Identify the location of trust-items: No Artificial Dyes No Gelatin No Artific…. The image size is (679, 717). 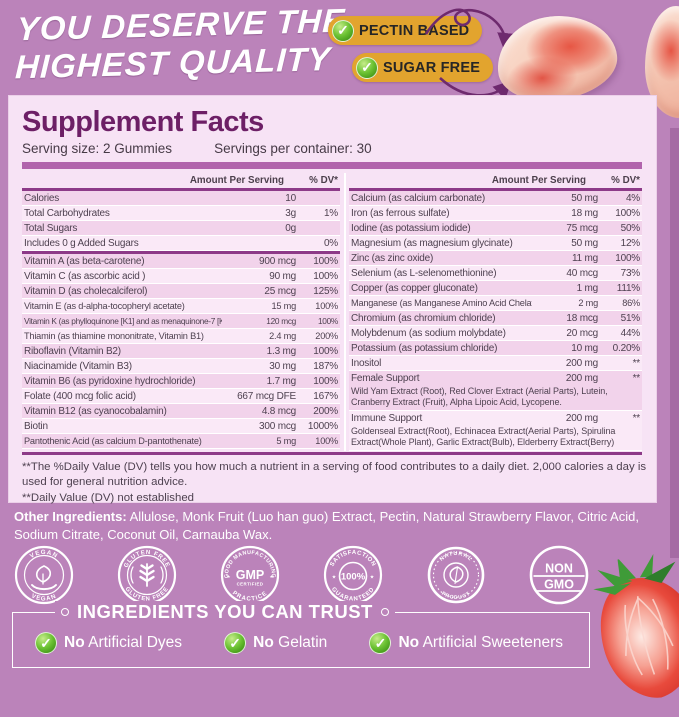
(301, 640).